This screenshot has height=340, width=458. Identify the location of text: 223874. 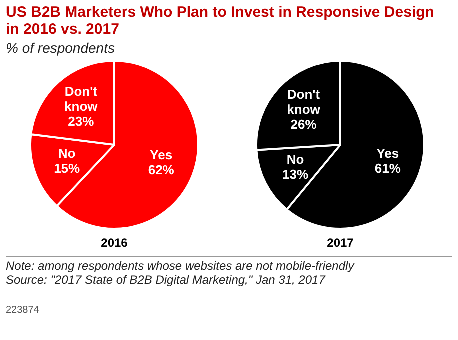
(23, 310).